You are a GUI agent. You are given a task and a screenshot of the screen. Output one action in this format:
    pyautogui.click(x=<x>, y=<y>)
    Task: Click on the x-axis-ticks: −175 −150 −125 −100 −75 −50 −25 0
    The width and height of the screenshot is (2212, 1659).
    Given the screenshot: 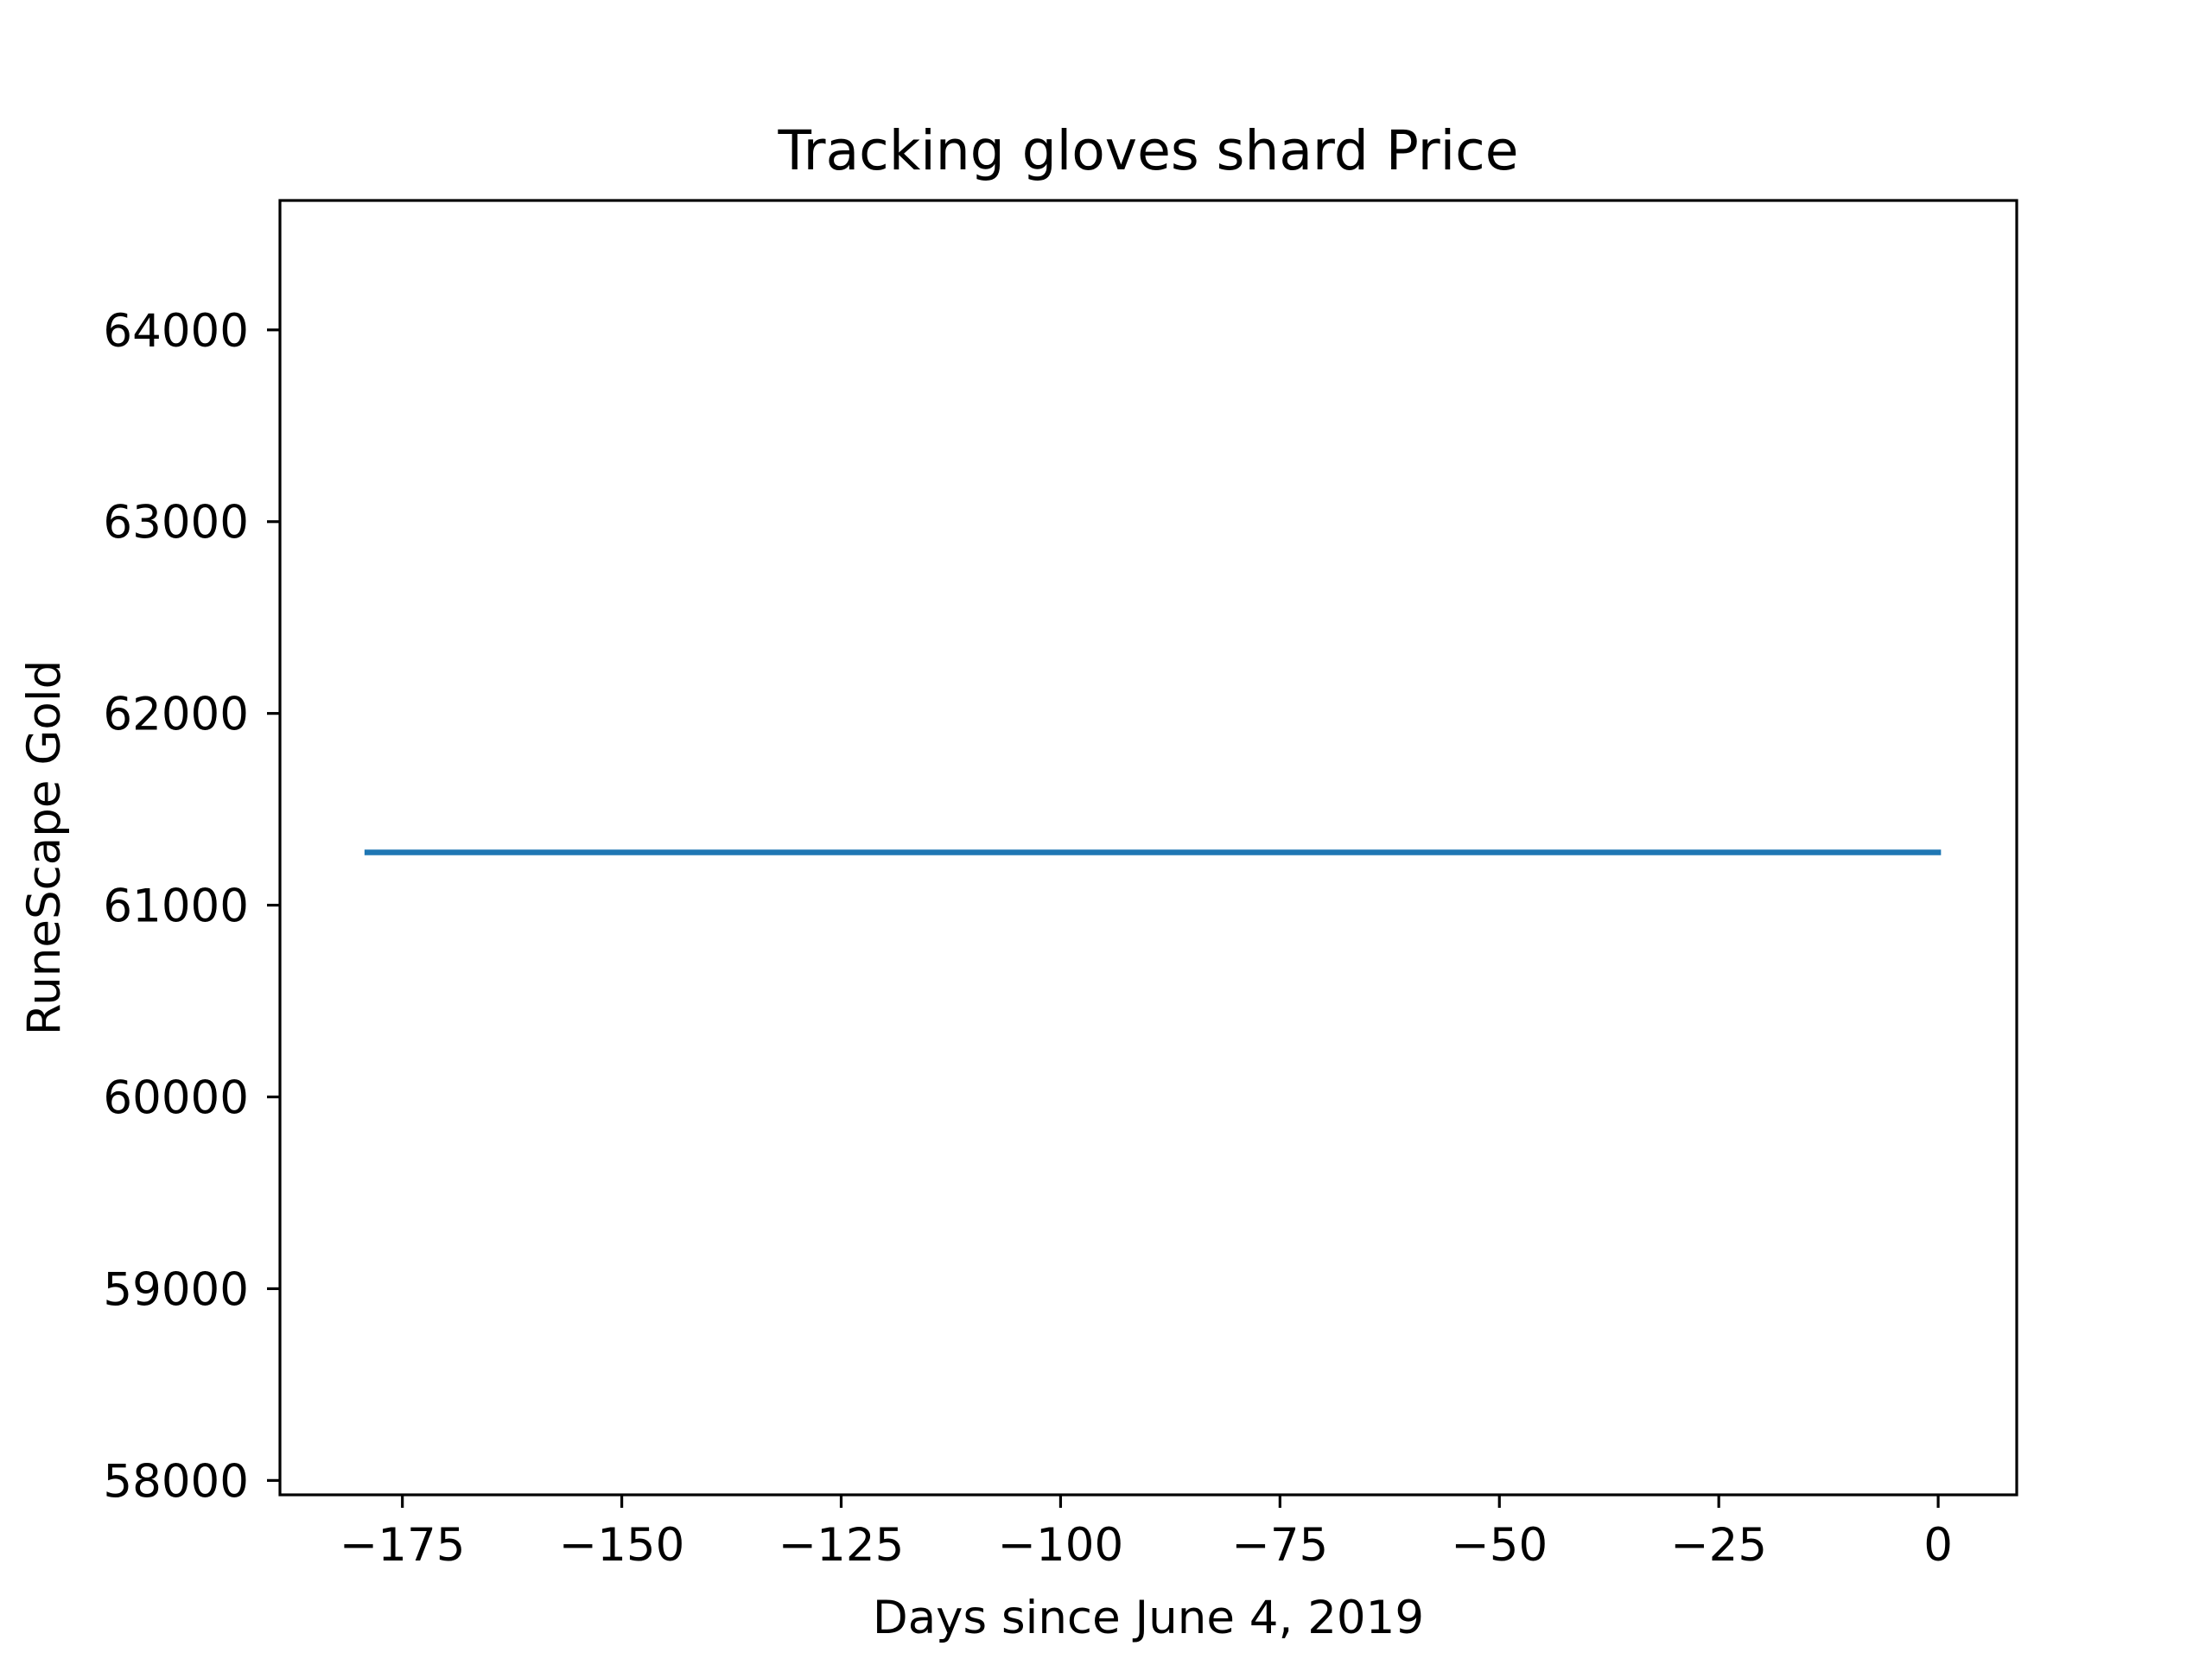 What is the action you would take?
    pyautogui.click(x=1146, y=1533)
    